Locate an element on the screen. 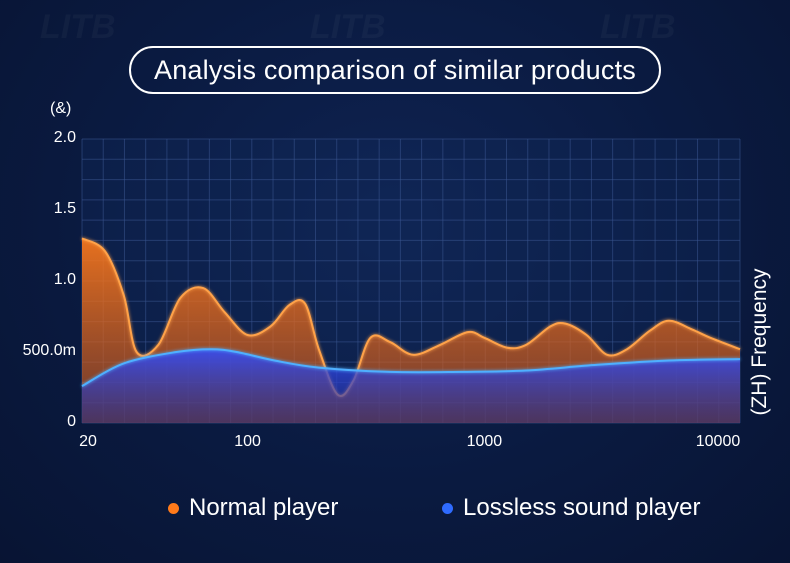 The image size is (790, 563). y-unit-label: (&) is located at coordinates (61, 108).